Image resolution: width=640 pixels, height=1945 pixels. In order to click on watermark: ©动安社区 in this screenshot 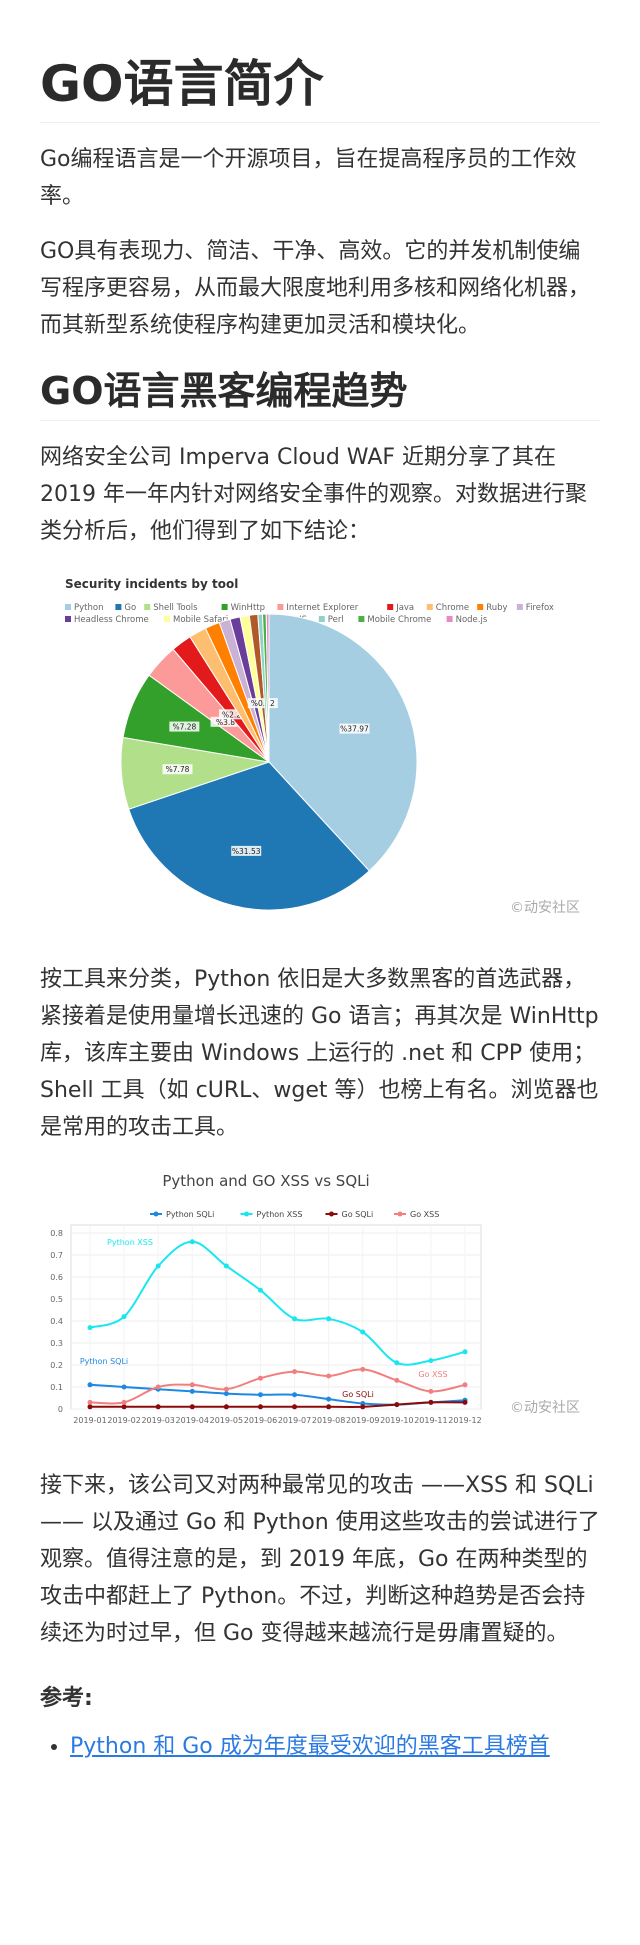, I will do `click(545, 908)`.